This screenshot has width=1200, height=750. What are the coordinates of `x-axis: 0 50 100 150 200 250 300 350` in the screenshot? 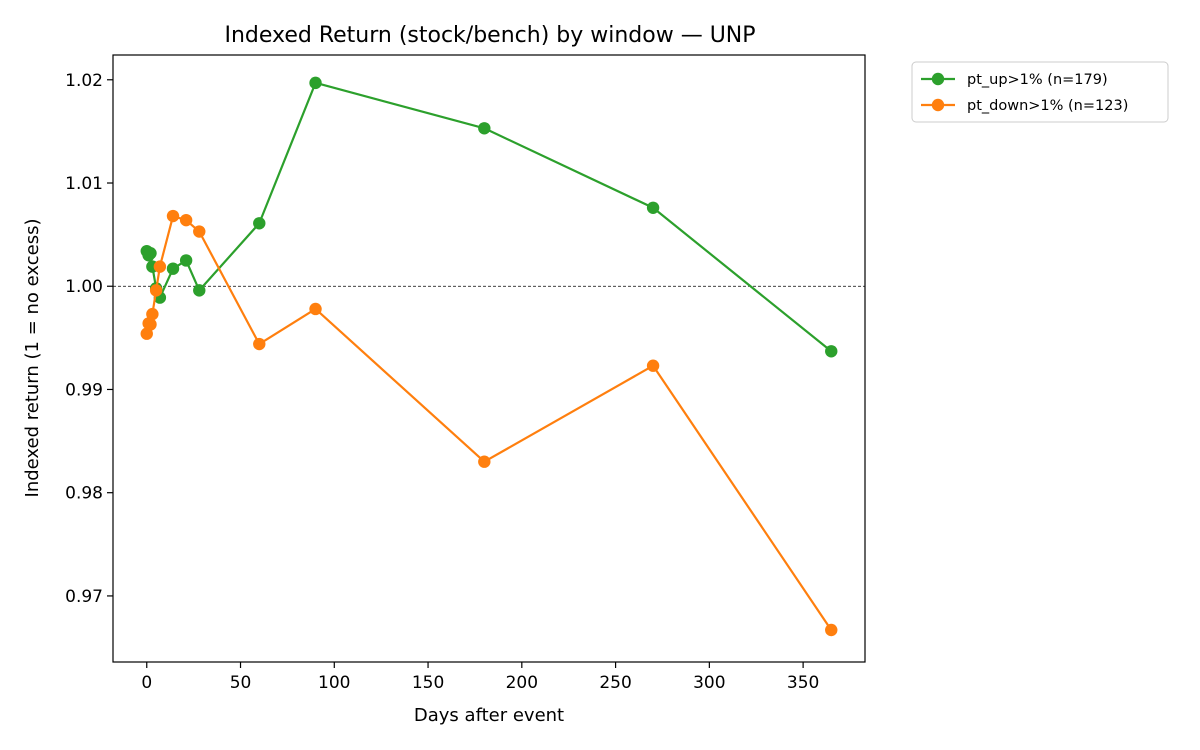 It's located at (480, 677).